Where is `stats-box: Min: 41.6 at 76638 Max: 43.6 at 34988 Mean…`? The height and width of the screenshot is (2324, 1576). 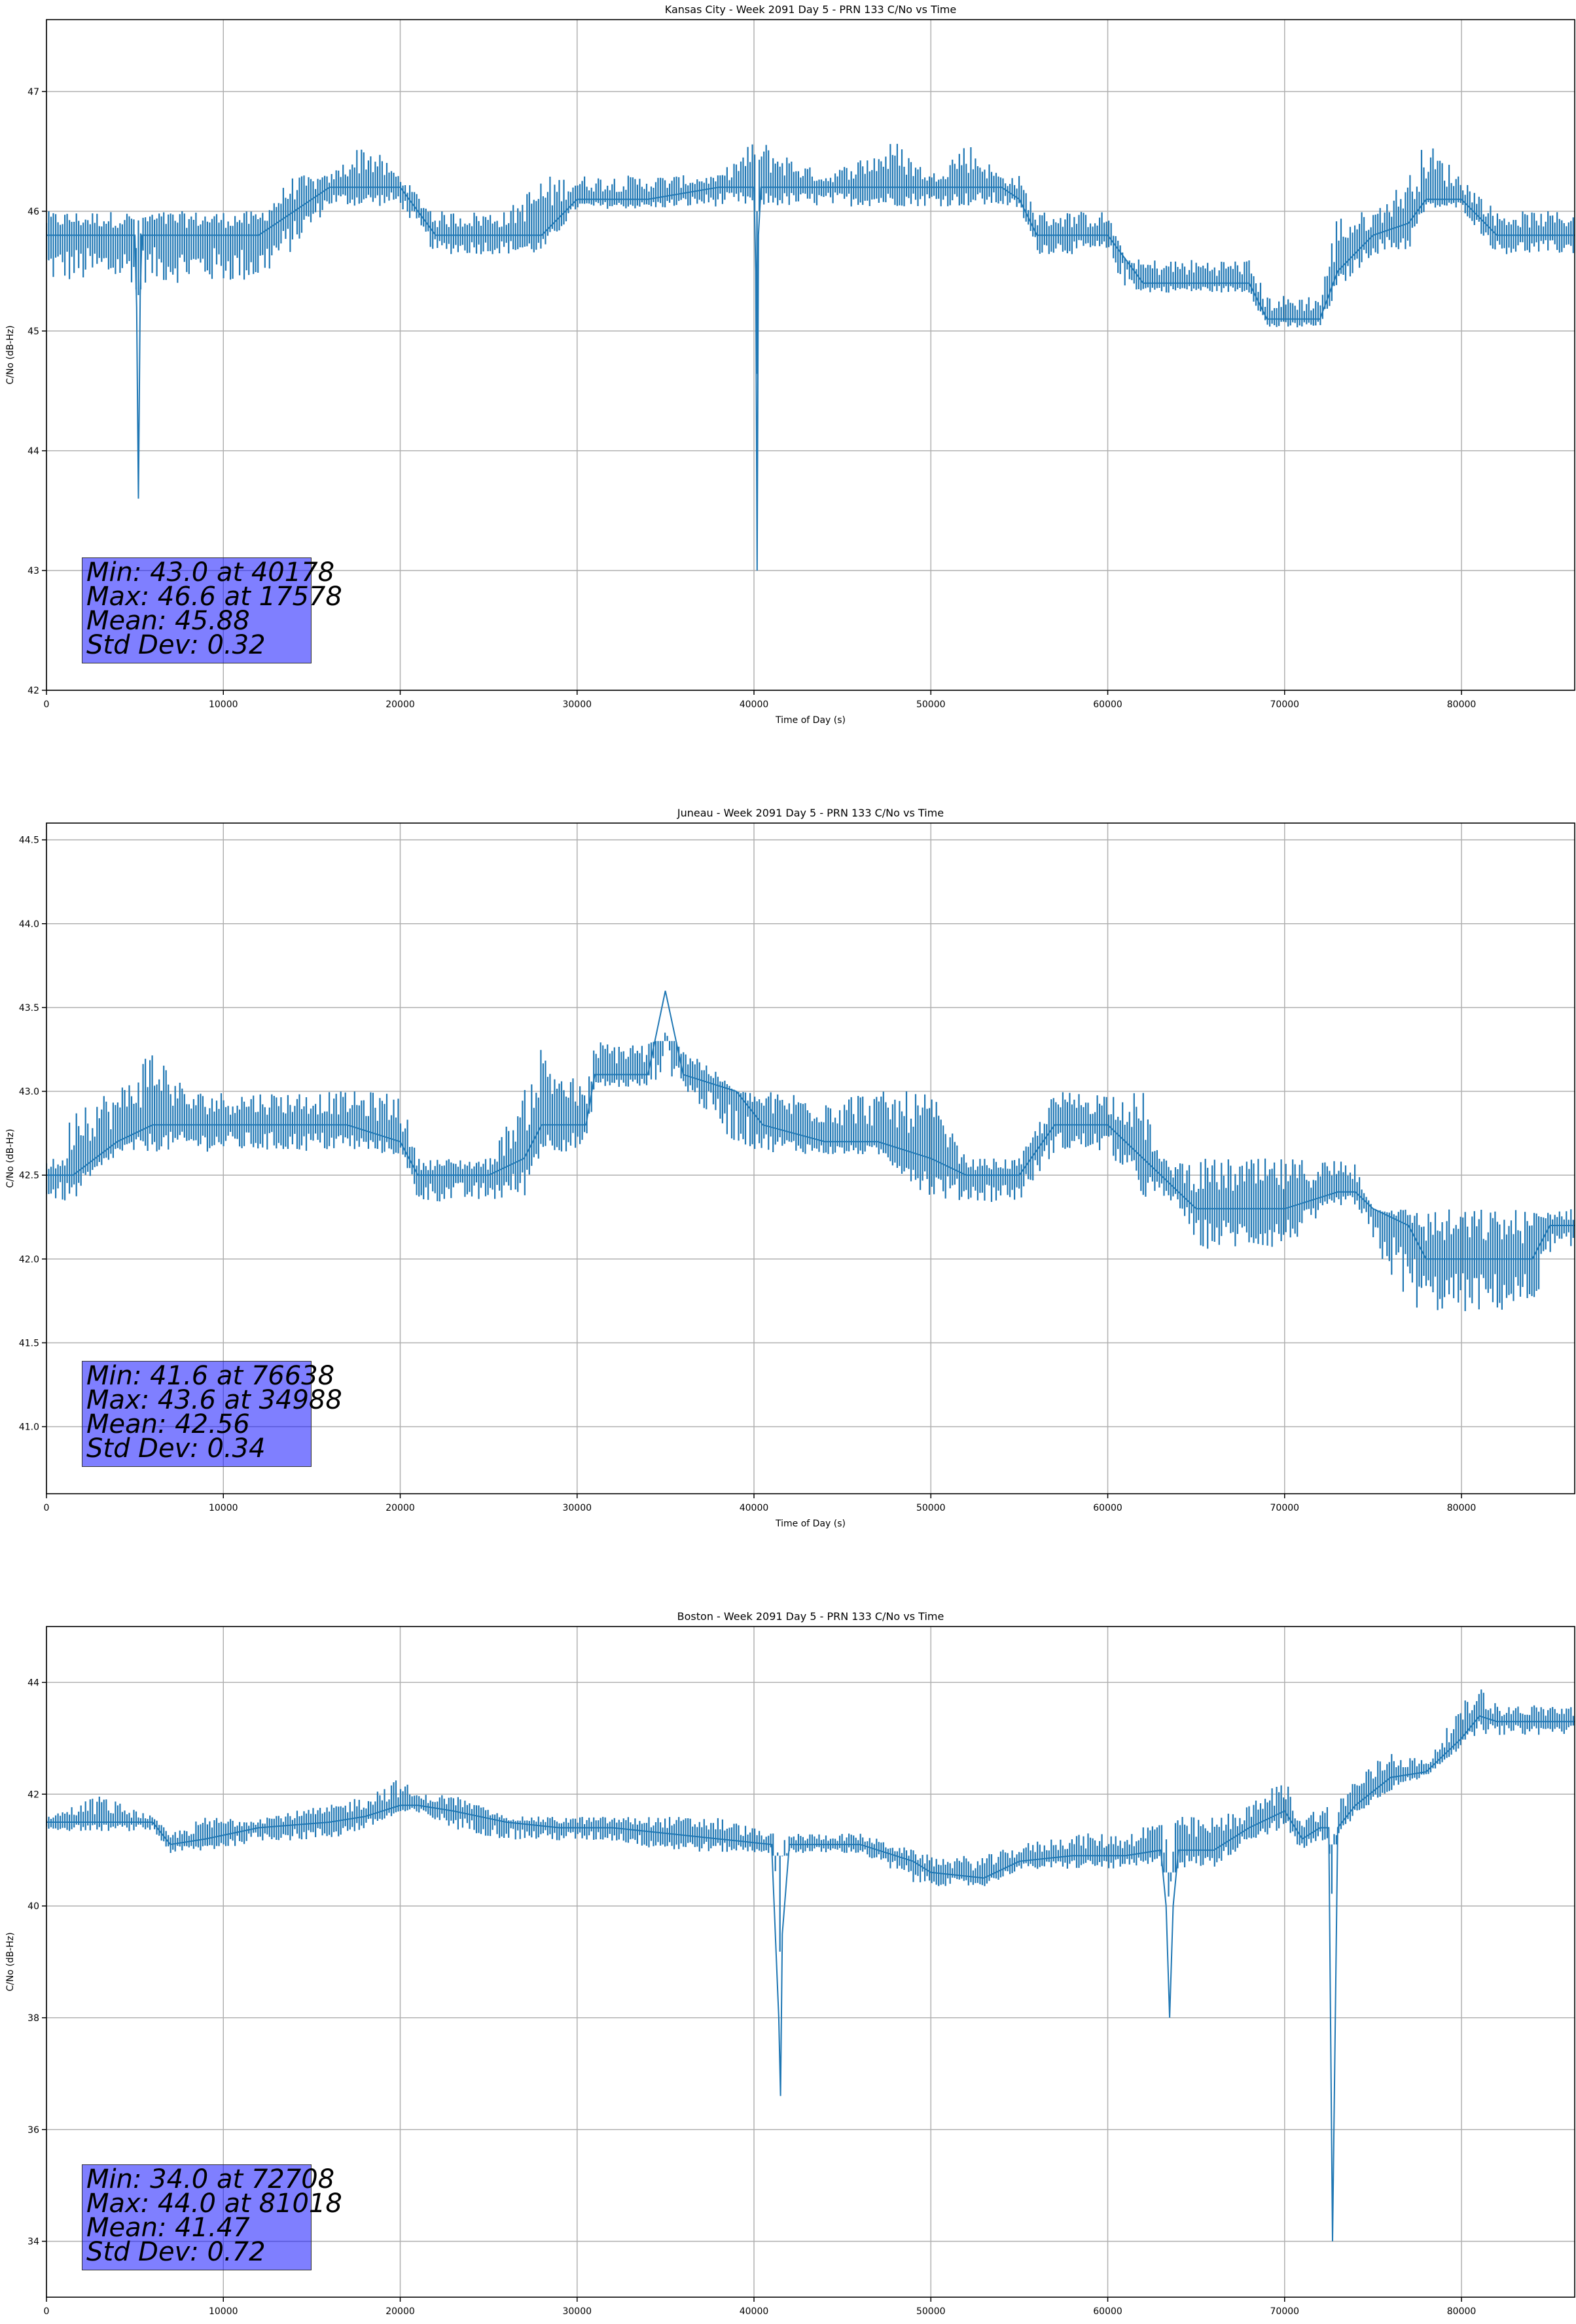
stats-box: Min: 41.6 at 76638 Max: 43.6 at 34988 Mean… is located at coordinates (212, 1414).